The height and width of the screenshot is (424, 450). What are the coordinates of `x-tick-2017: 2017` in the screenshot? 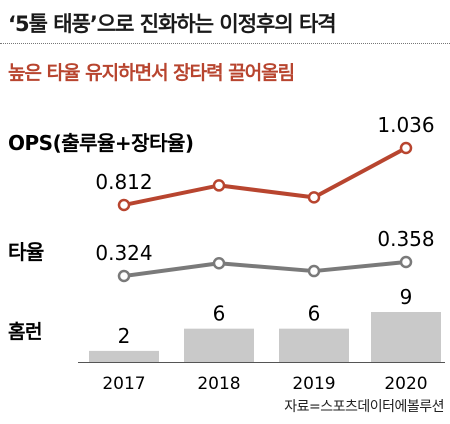 It's located at (123, 384).